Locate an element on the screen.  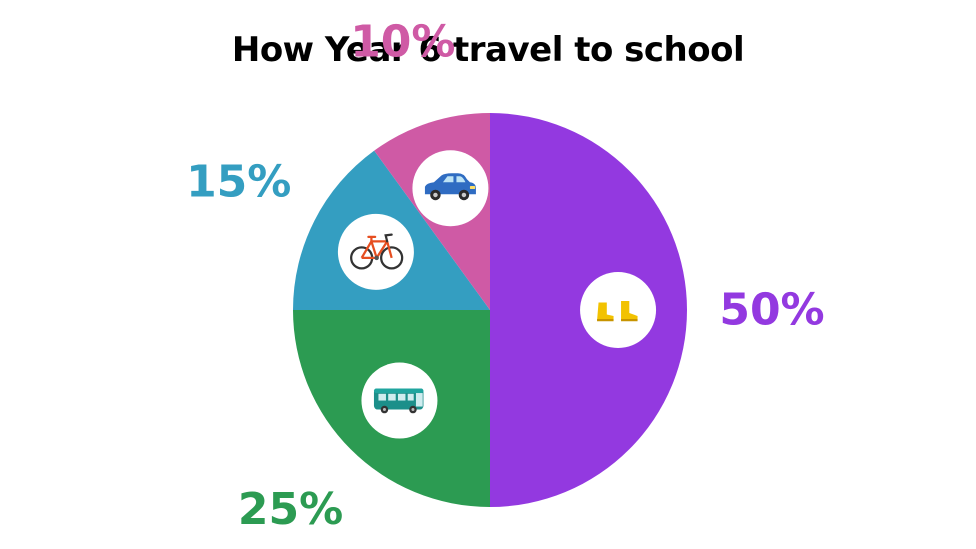
bicycle-icon is located at coordinates (375, 251).